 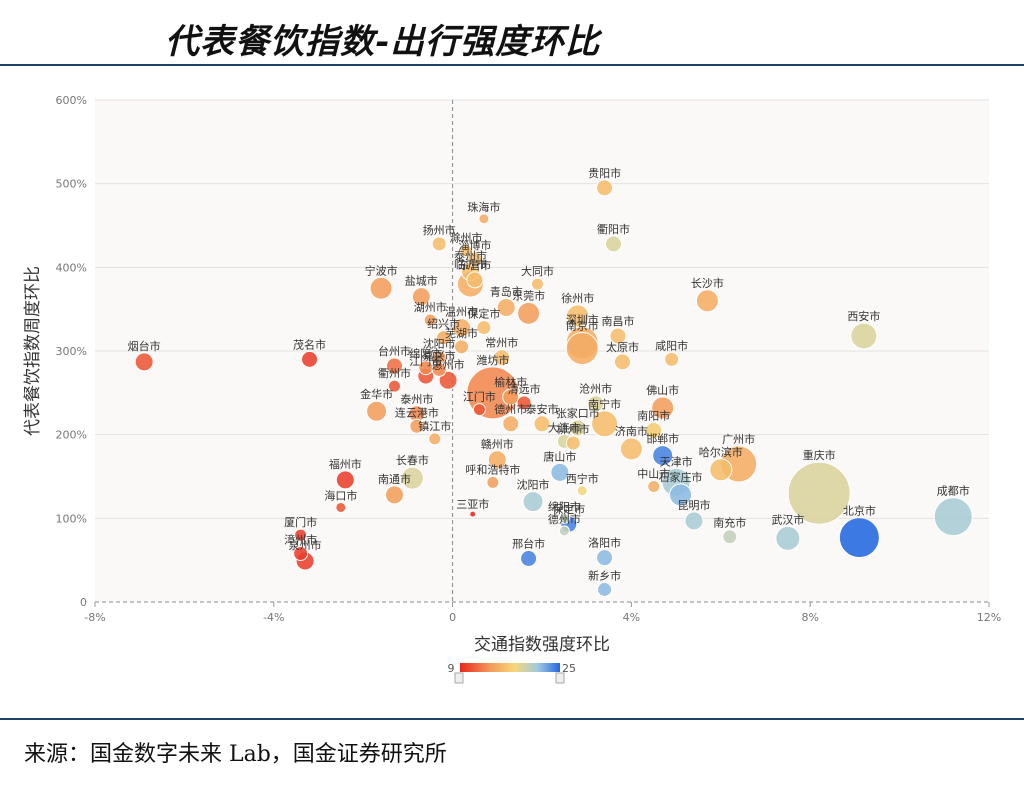 I want to click on x-axis-ticks: -8% -4% 0 4% 8% 12%, so click(x=542, y=613).